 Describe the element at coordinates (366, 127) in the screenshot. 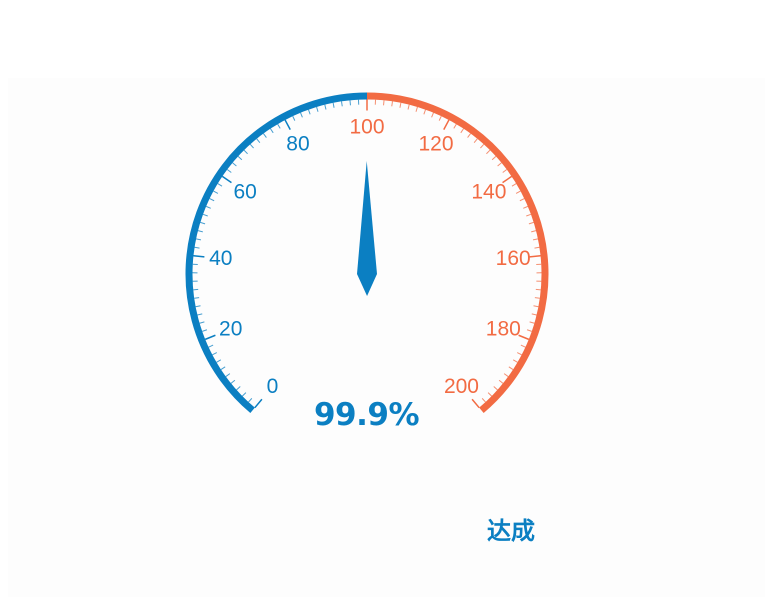

I see `gauge-tick-label-100: 100` at that location.